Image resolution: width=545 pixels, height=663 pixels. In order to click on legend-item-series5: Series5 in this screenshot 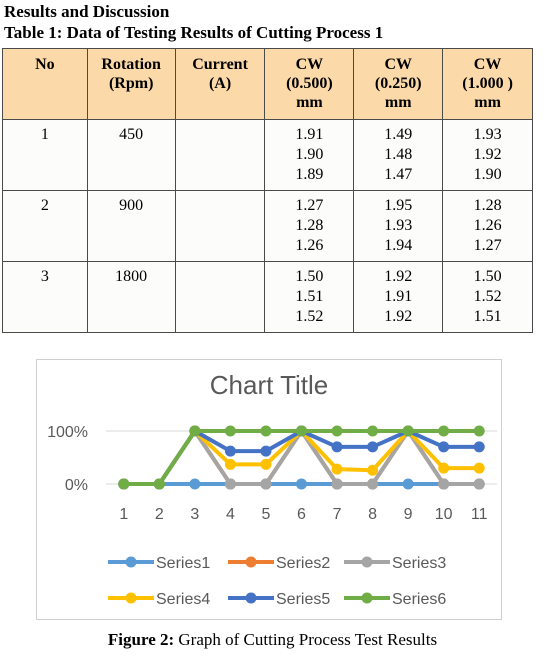, I will do `click(279, 599)`.